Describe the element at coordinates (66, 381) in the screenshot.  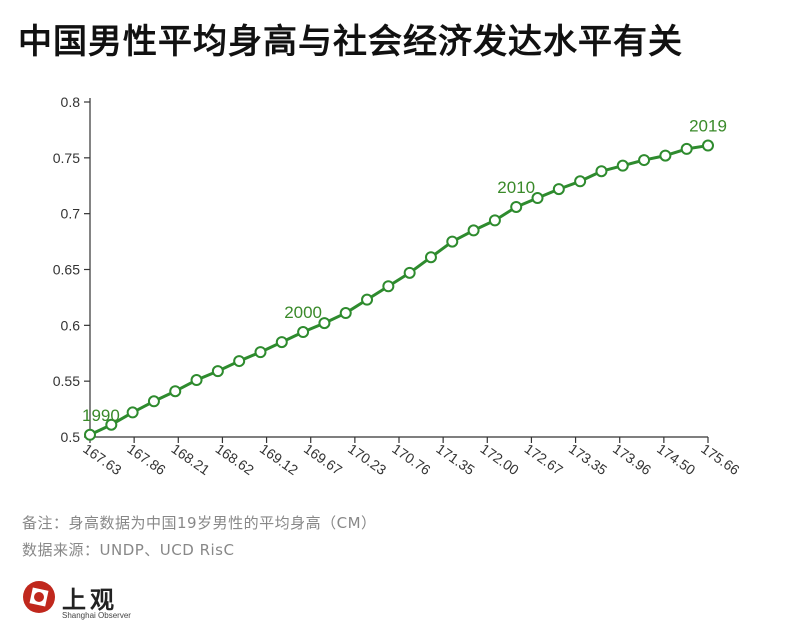
I see `y-tick-label: 0.55` at that location.